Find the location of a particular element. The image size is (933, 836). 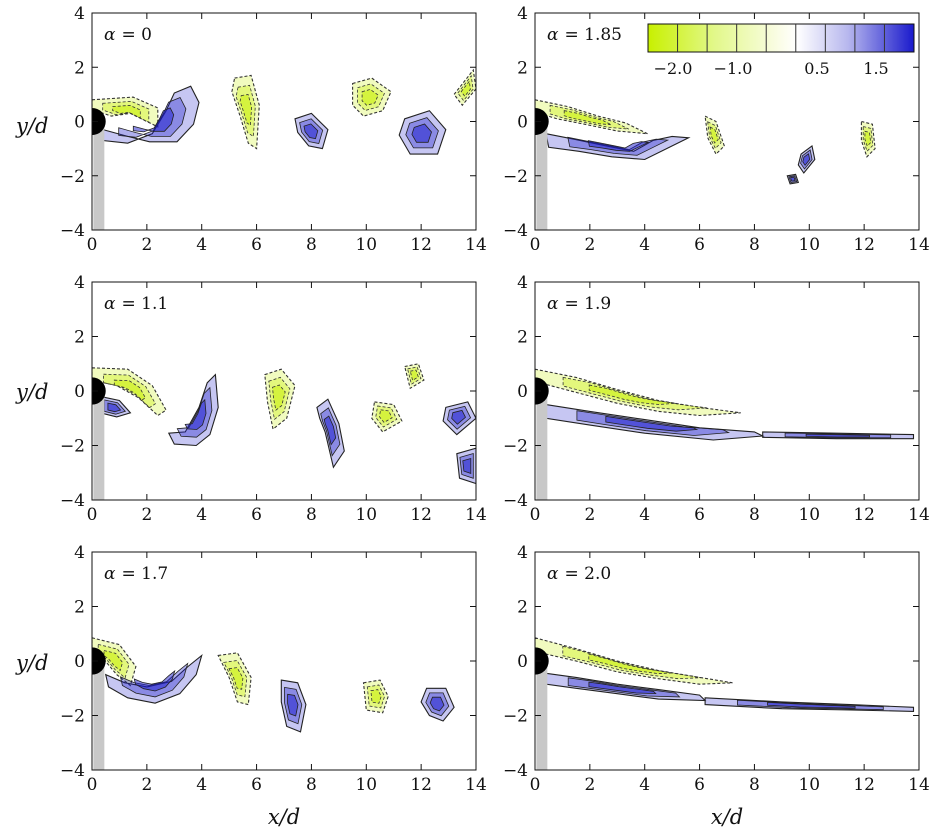

colorbar-tick: 1.5 is located at coordinates (875, 68).